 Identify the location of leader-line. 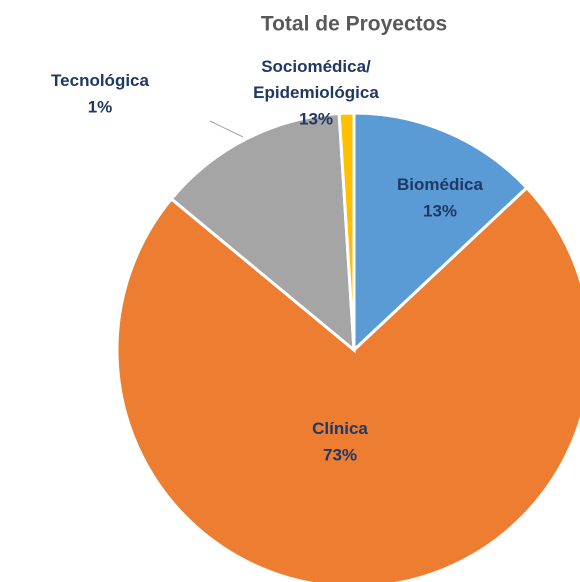
(226, 129).